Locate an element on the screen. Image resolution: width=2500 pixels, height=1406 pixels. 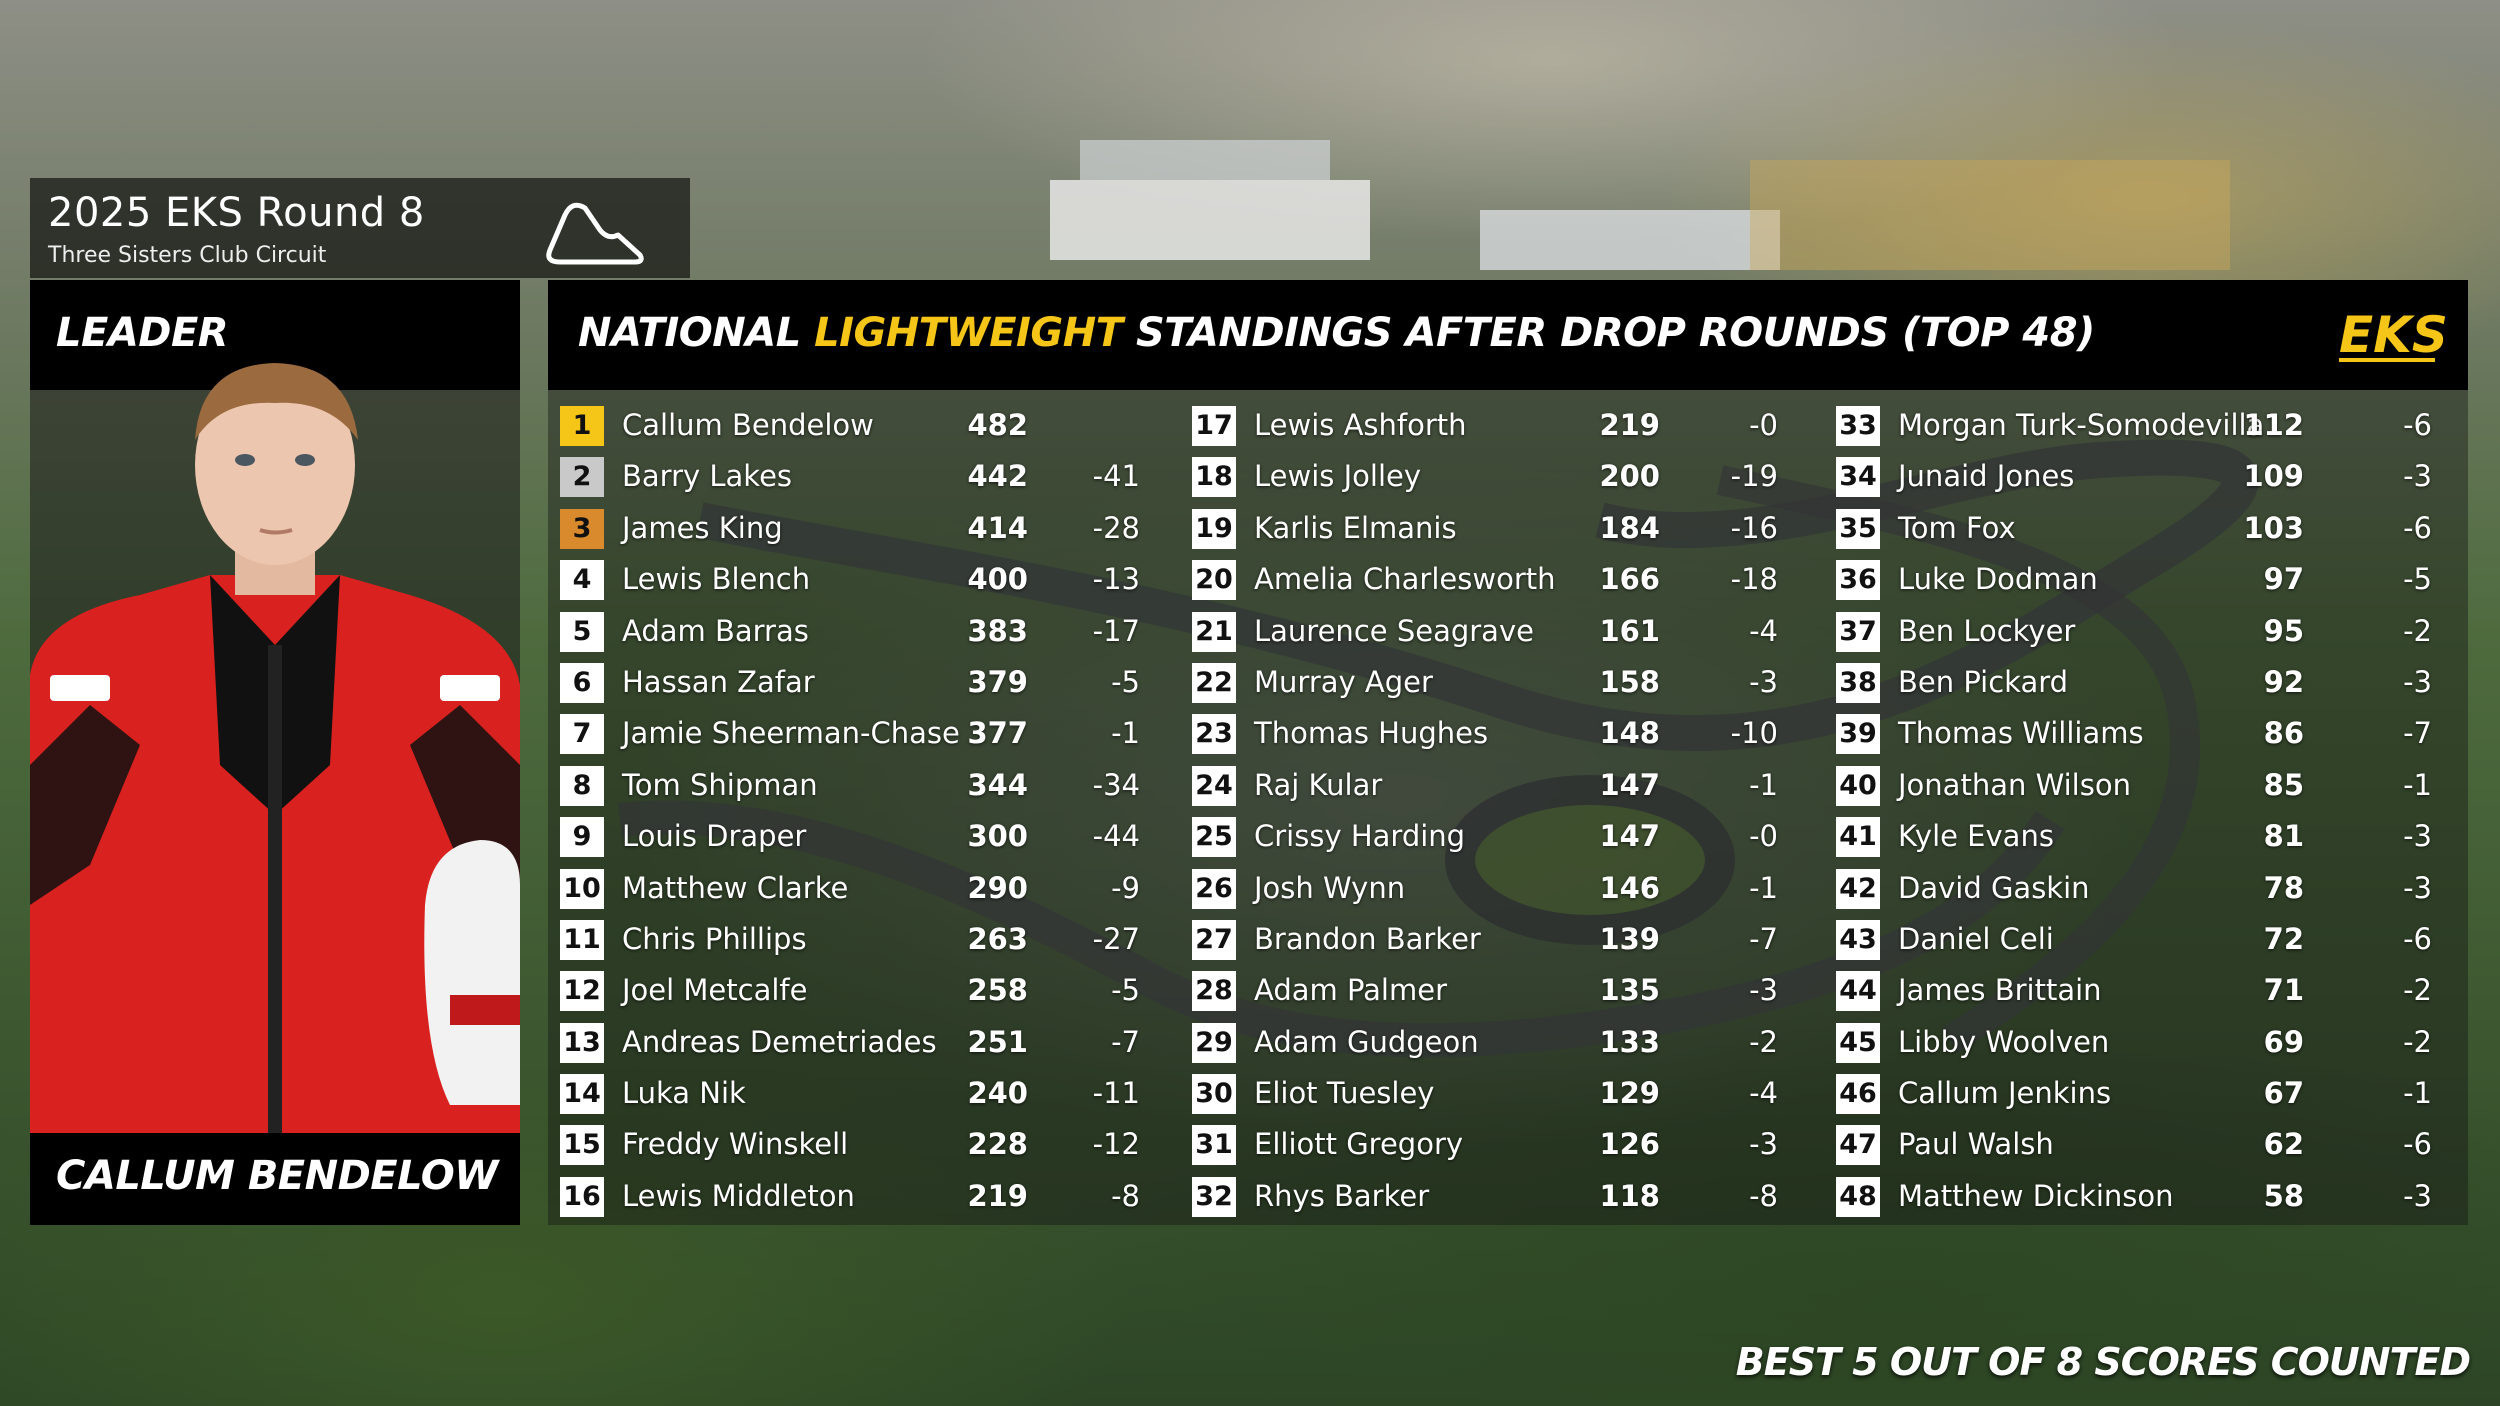
driver-points: 139 is located at coordinates (1629, 938).